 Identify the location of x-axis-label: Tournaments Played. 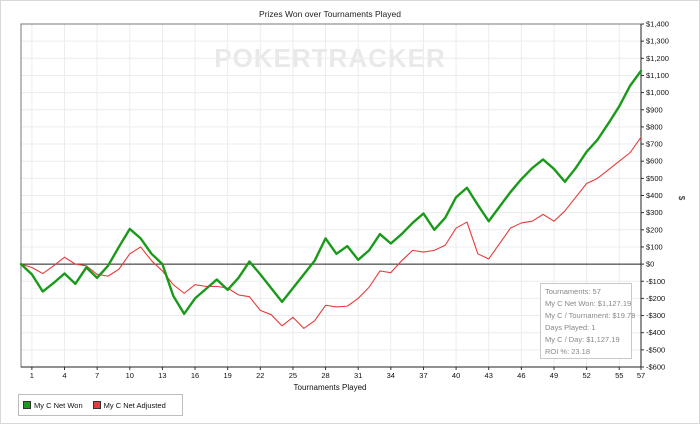
(330, 387).